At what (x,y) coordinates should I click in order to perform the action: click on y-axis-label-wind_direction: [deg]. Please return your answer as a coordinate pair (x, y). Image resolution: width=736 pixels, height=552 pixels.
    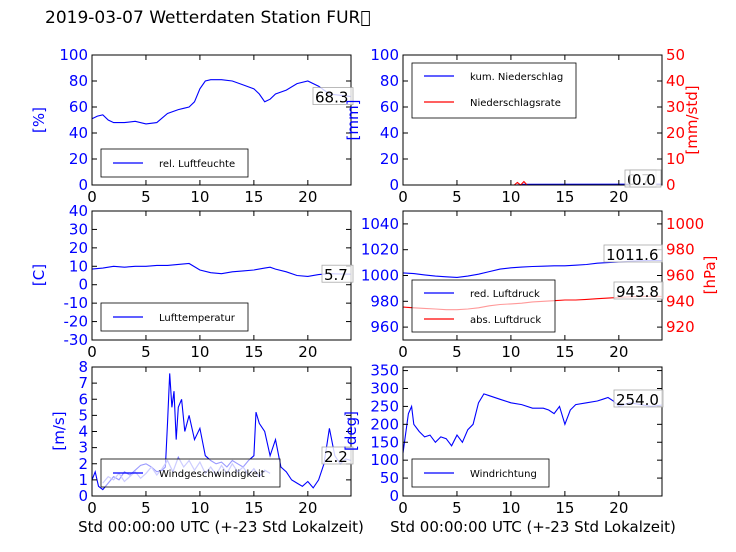
    Looking at the image, I should click on (351, 431).